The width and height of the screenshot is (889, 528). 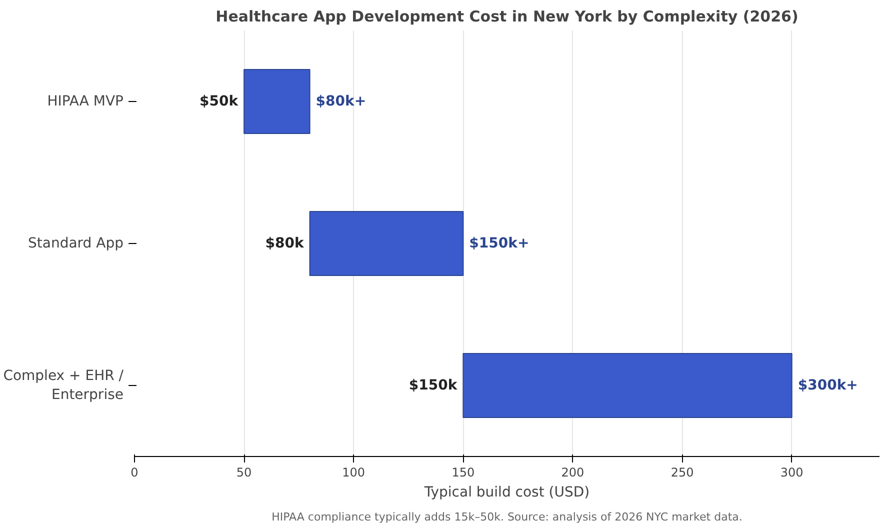 What do you see at coordinates (506, 492) in the screenshot?
I see `x-axis-title: Typical build cost (USD)` at bounding box center [506, 492].